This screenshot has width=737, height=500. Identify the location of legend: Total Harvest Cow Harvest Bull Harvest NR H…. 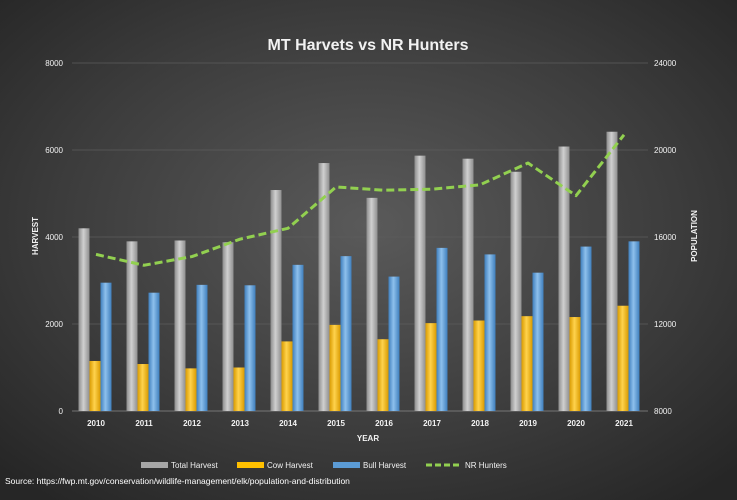
(324, 465).